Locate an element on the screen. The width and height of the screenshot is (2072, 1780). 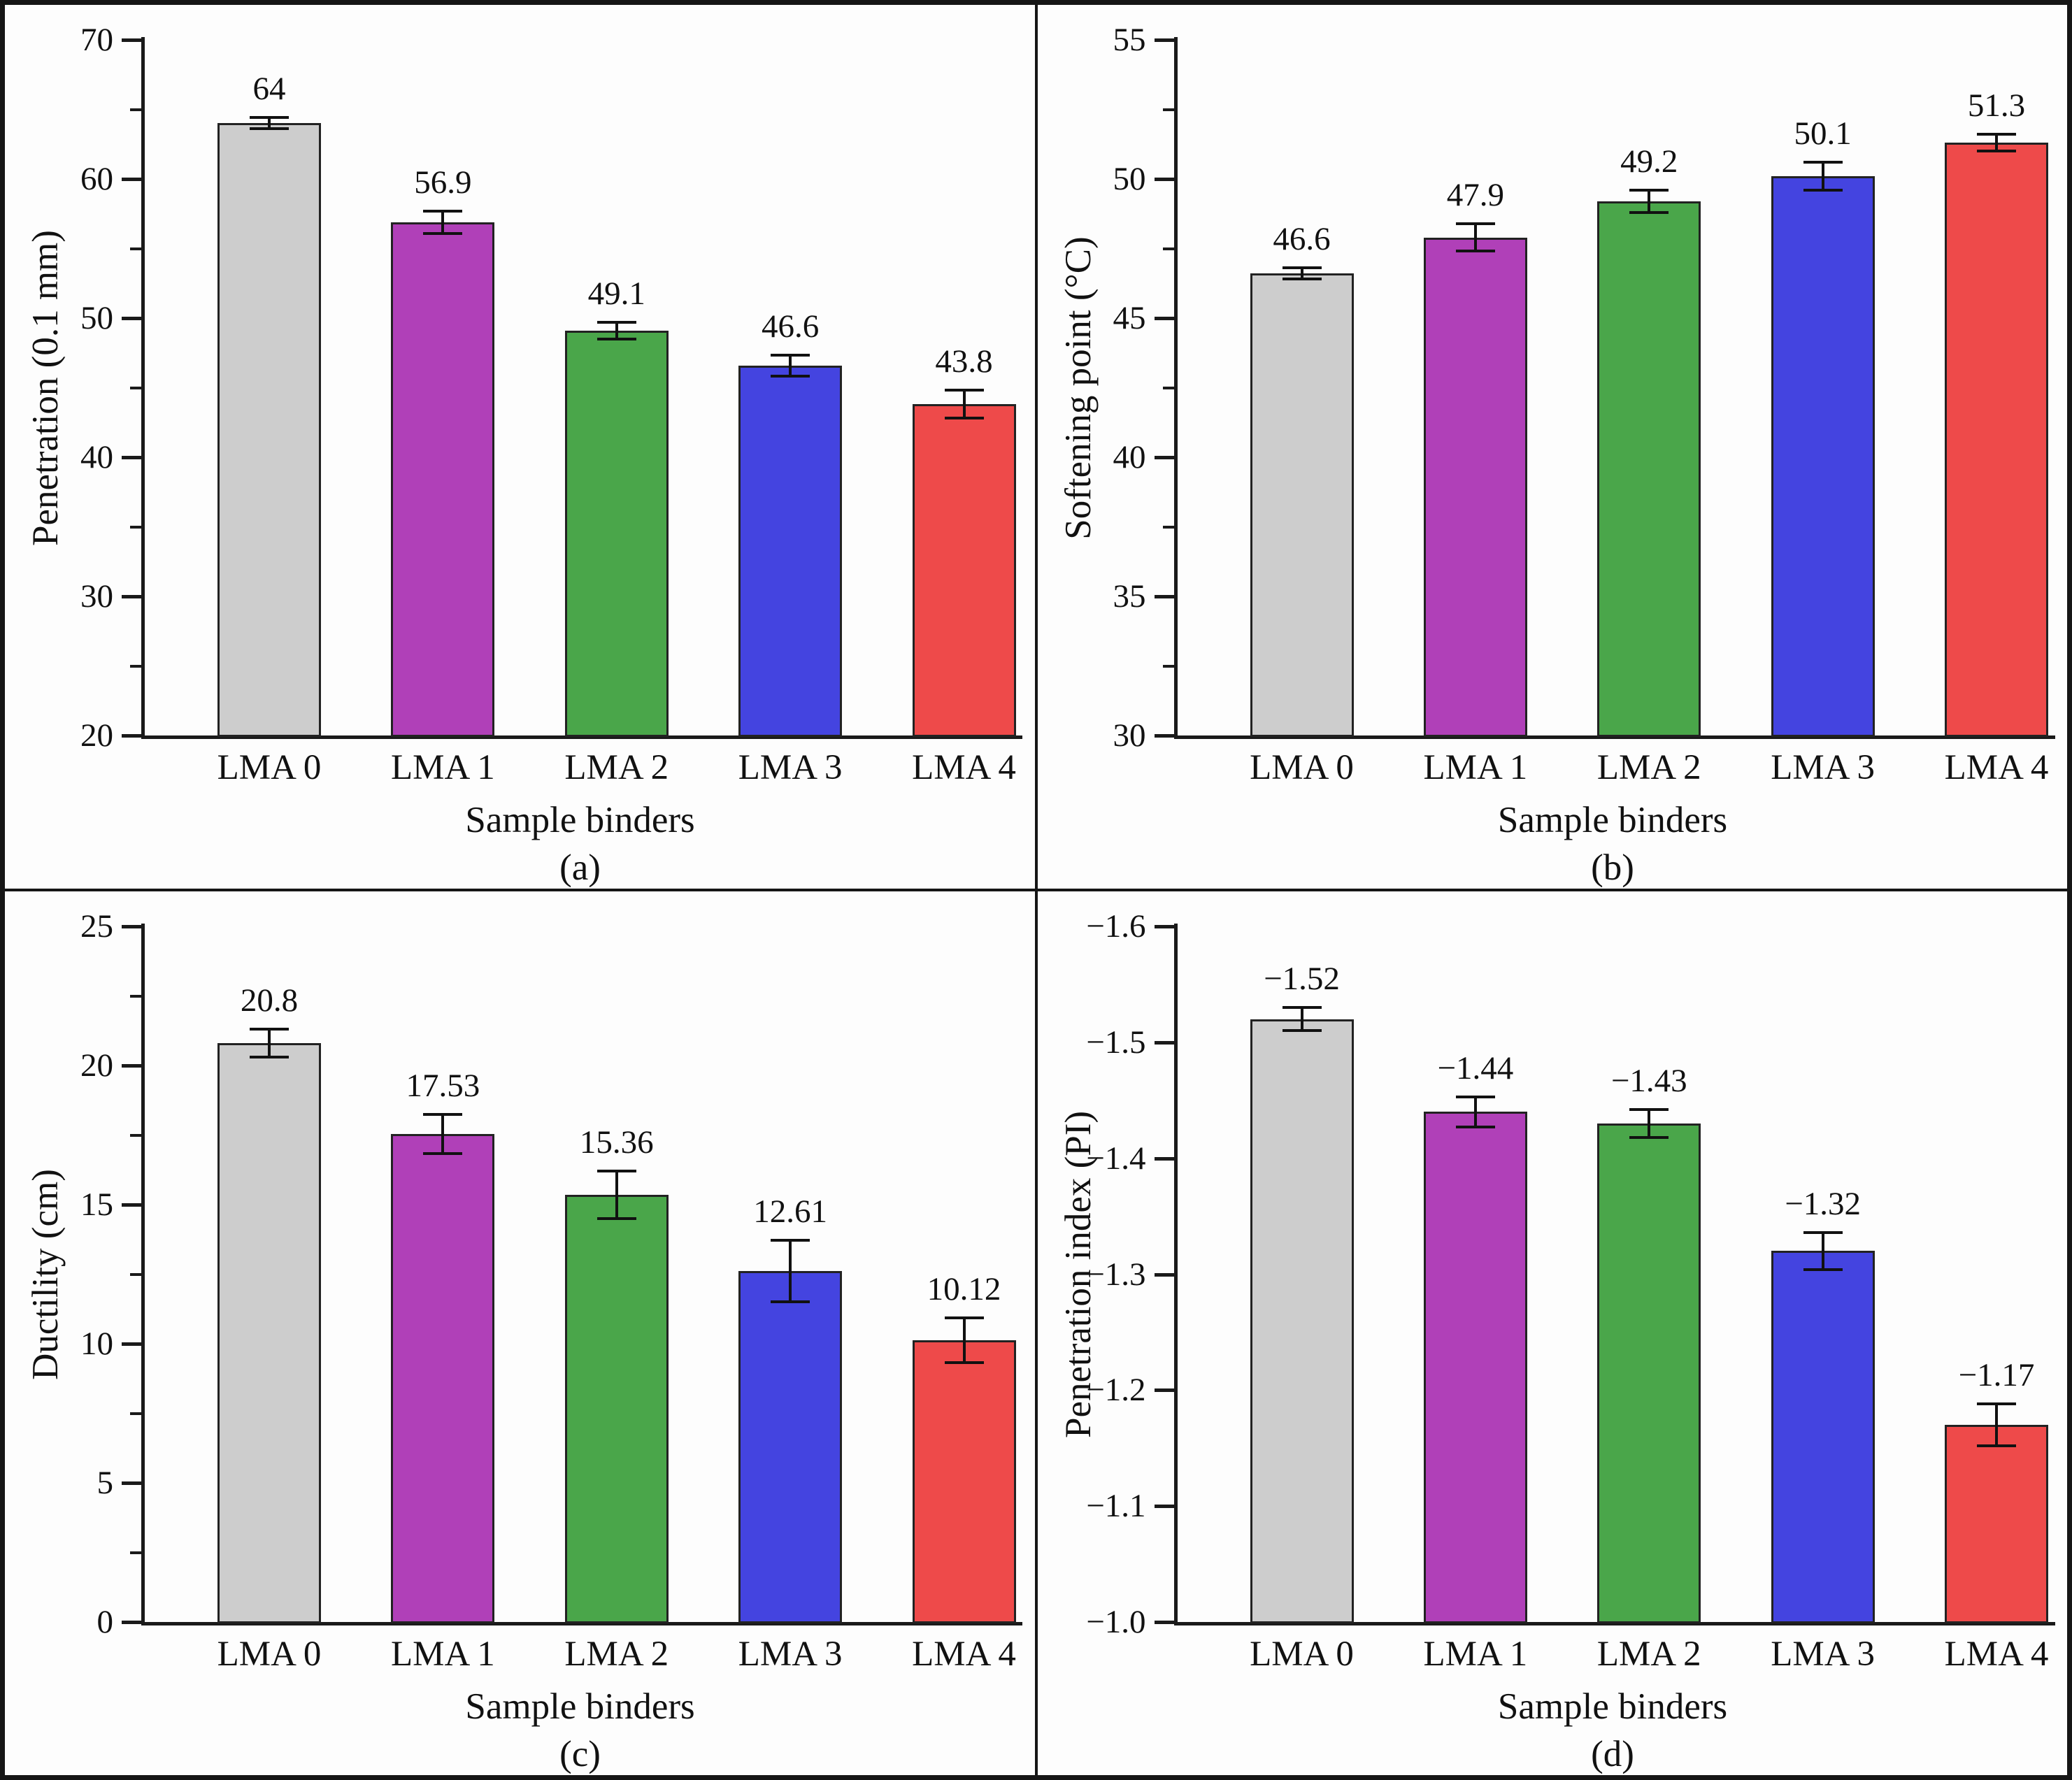
y-tick-label: −1.4 is located at coordinates (1116, 1158).